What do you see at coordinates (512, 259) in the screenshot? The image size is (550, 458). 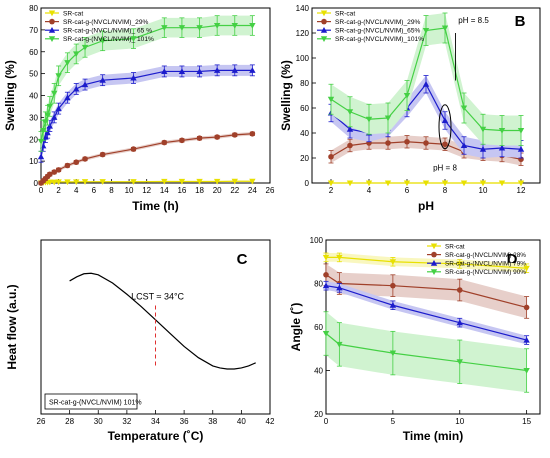 I see `panel-letter: D` at bounding box center [512, 259].